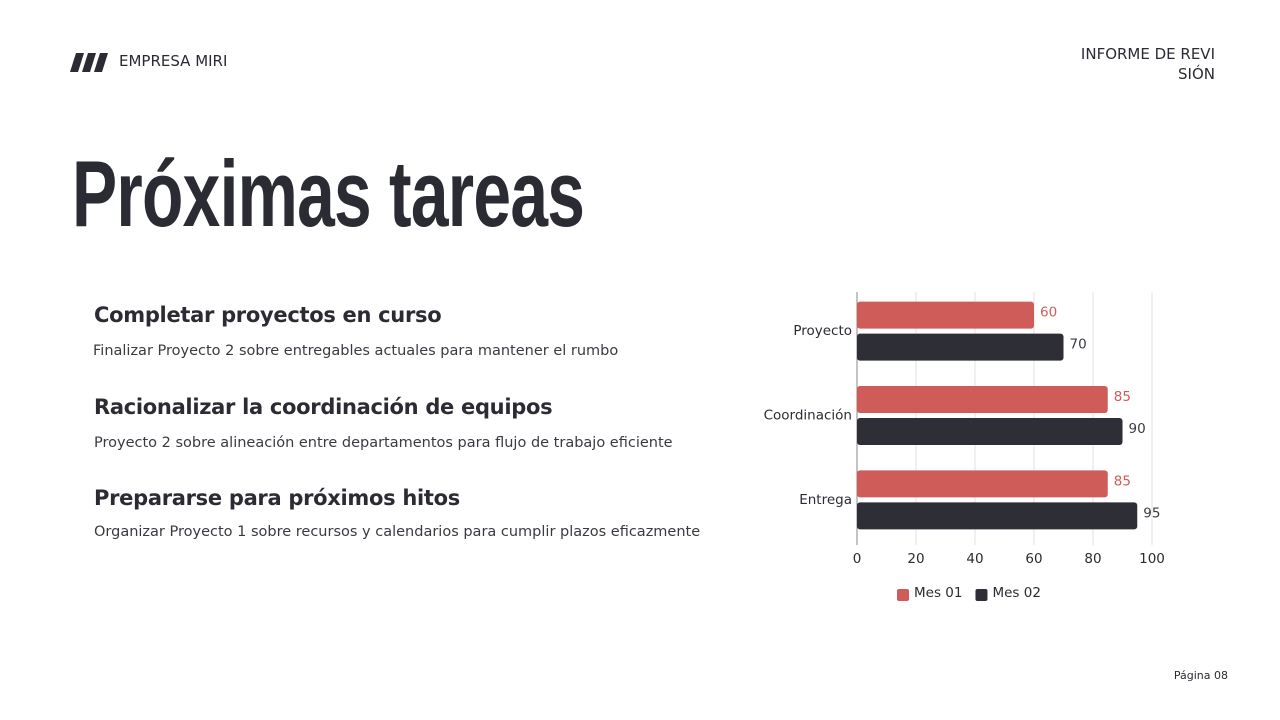 The width and height of the screenshot is (1280, 720). What do you see at coordinates (808, 416) in the screenshot?
I see `y-tick-label: Coordinación` at bounding box center [808, 416].